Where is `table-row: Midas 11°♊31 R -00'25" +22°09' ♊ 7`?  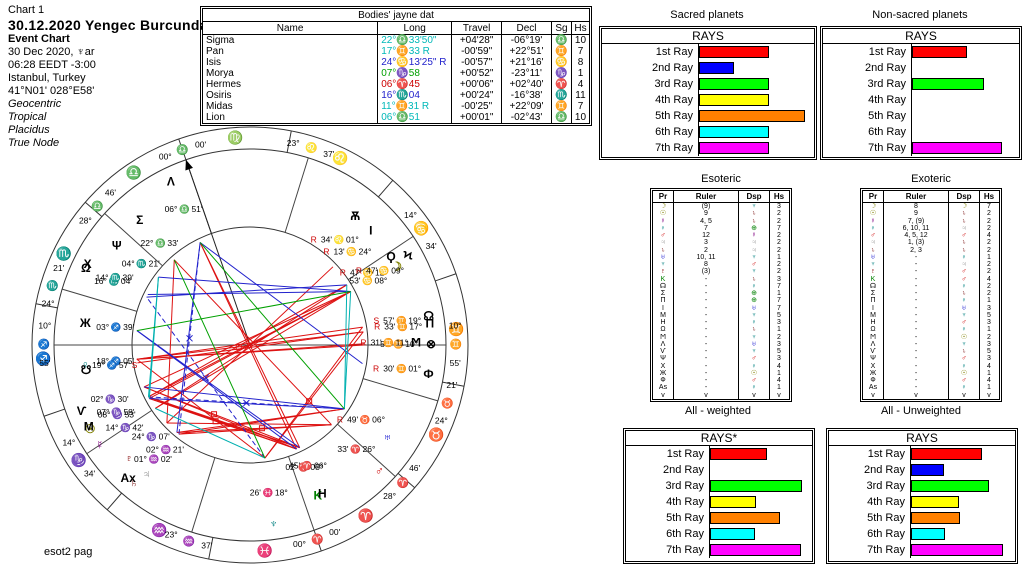
table-row: Midas 11°♊31 R -00'25" +22°09' ♊ 7 is located at coordinates (395, 106).